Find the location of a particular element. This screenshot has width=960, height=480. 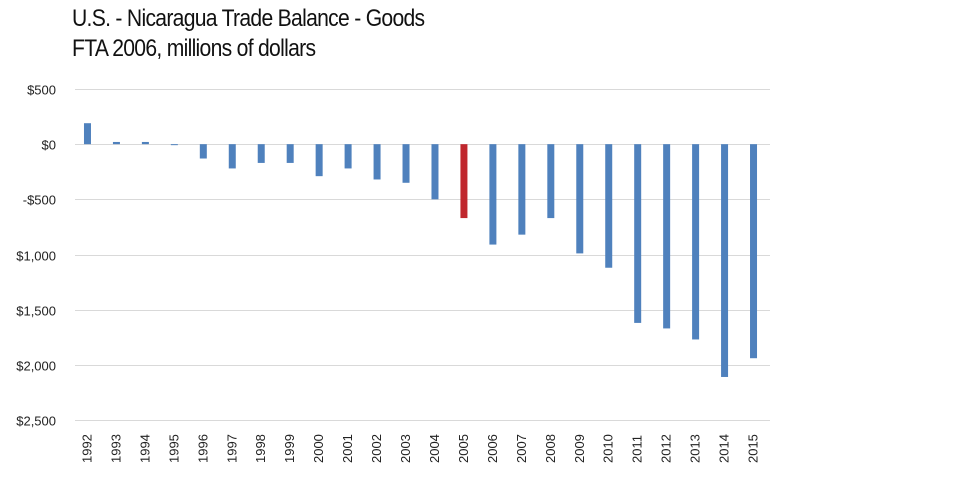

bar-2008 is located at coordinates (551, 181).